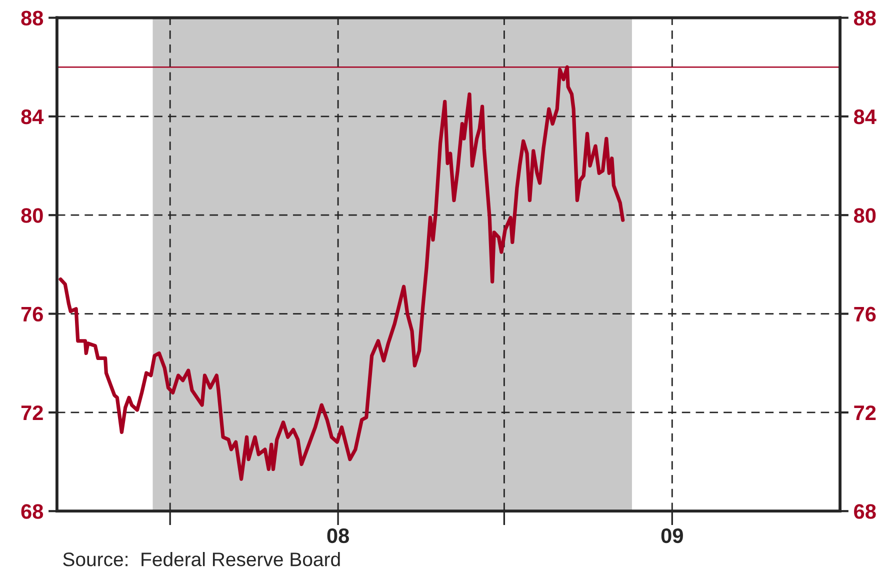 Image resolution: width=889 pixels, height=573 pixels. What do you see at coordinates (865, 314) in the screenshot?
I see `y2-tick-label: 76` at bounding box center [865, 314].